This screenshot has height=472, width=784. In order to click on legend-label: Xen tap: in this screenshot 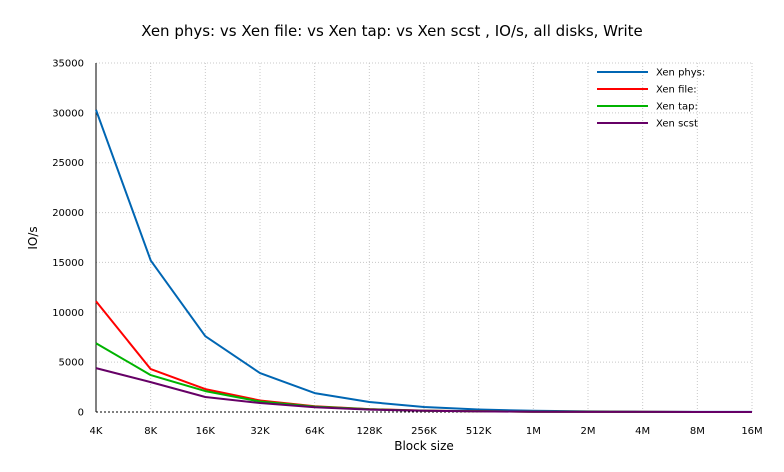, I will do `click(677, 107)`.